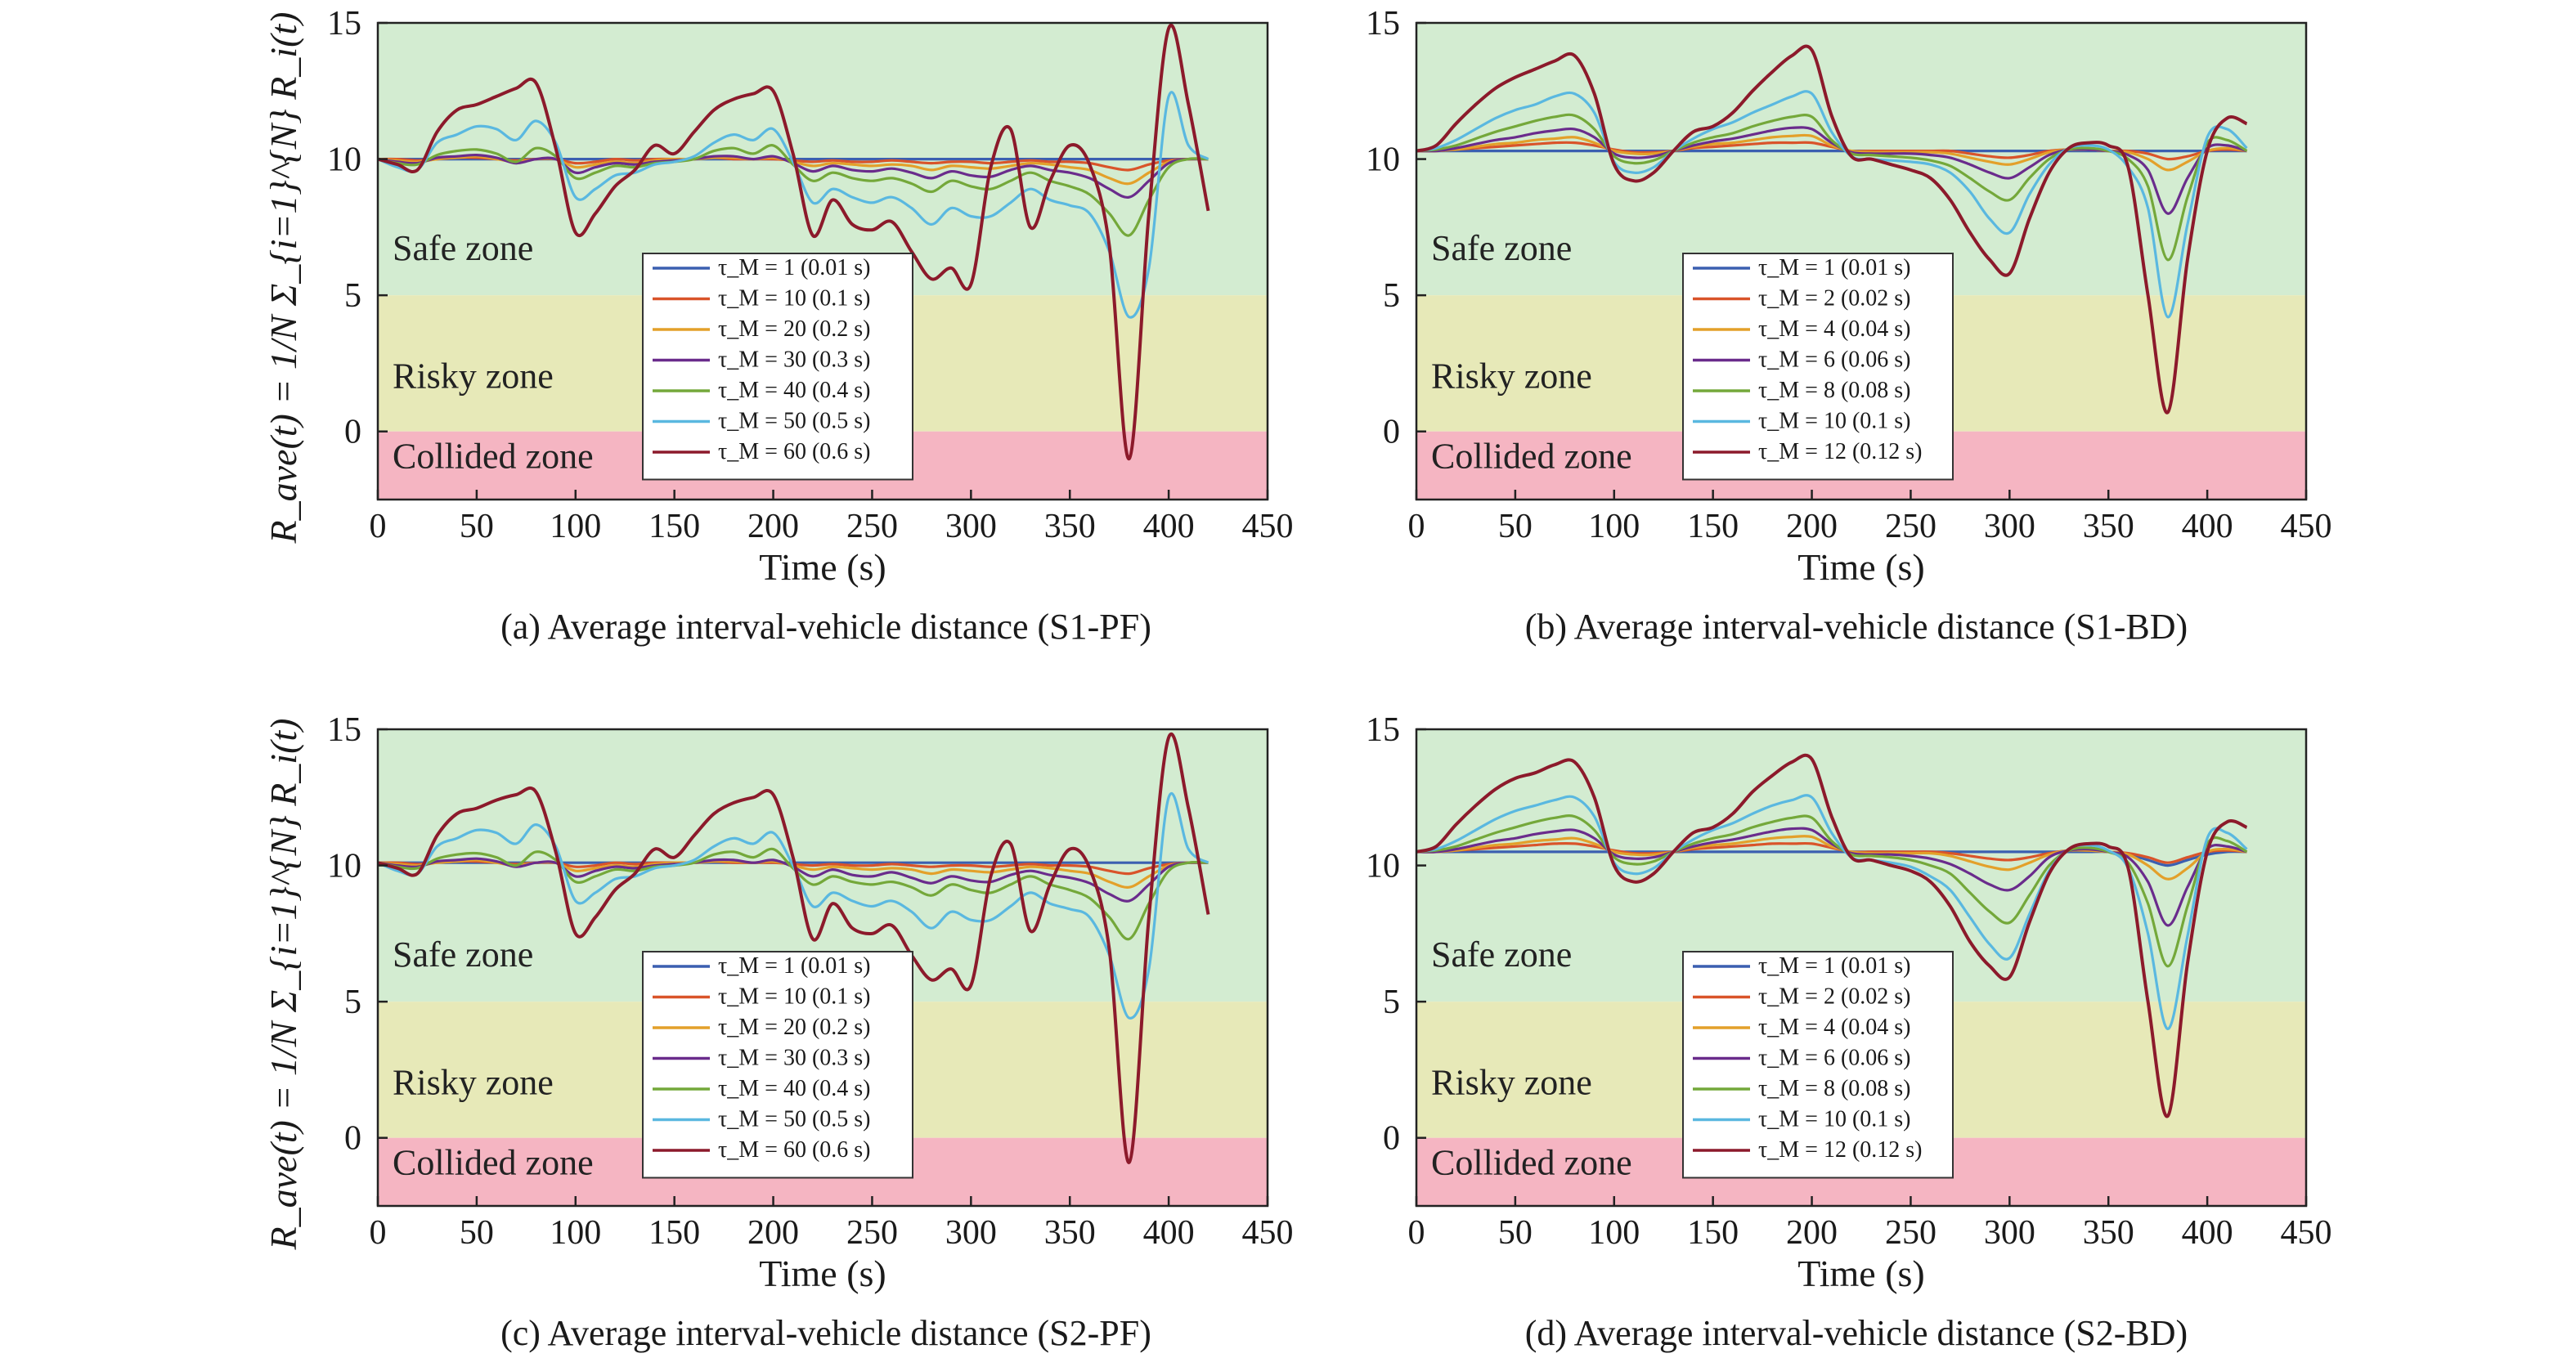  Describe the element at coordinates (353, 1002) in the screenshot. I see `y-tick-label: 5` at that location.